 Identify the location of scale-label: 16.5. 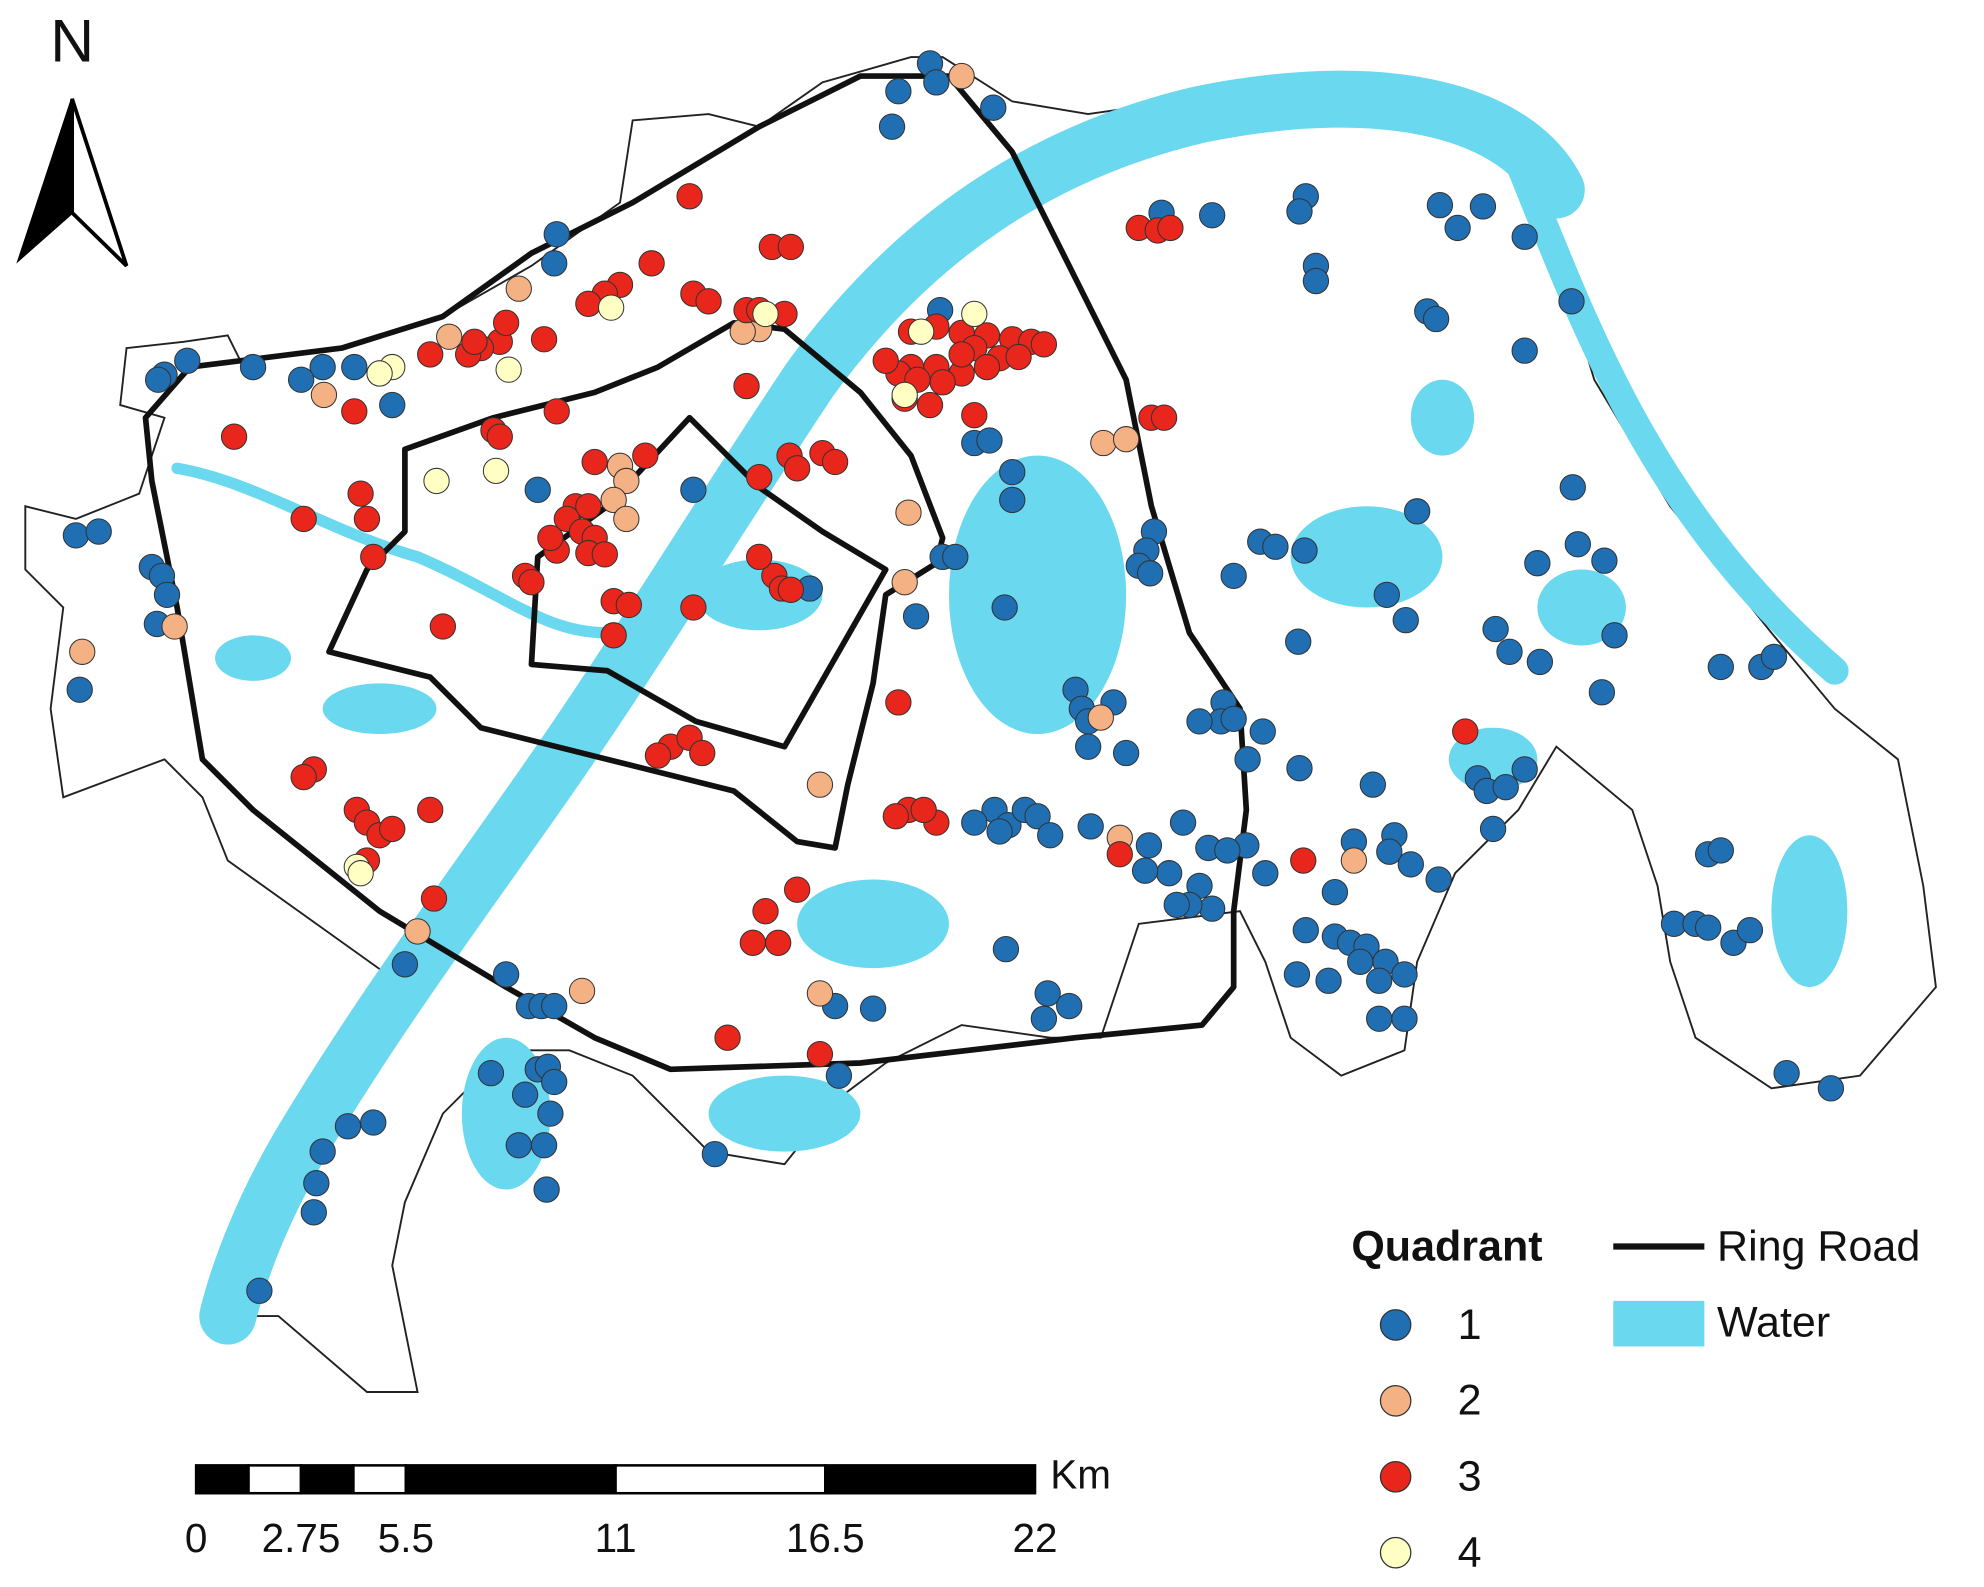
(825, 1538).